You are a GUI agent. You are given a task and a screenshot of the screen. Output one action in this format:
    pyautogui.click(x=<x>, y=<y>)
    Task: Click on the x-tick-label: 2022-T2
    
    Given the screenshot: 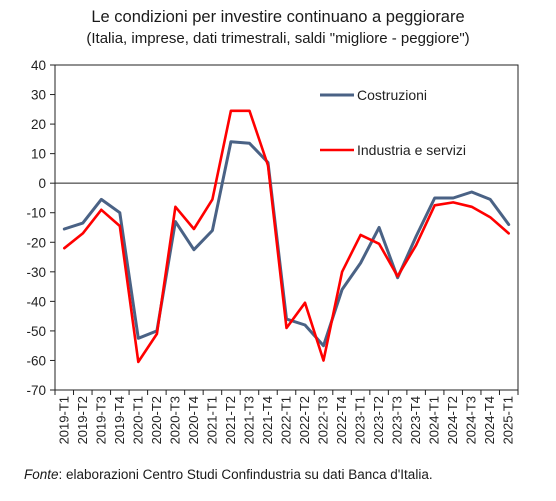 What is the action you would take?
    pyautogui.click(x=304, y=420)
    